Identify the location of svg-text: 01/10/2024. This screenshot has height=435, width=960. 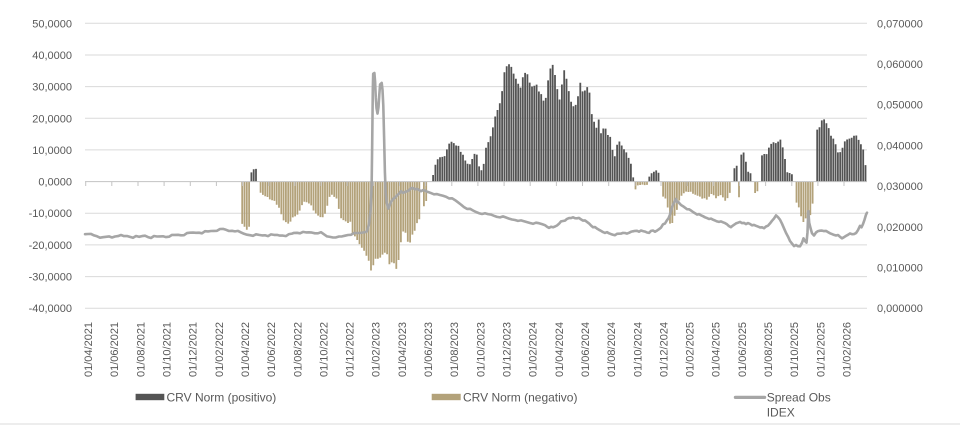
(638, 349).